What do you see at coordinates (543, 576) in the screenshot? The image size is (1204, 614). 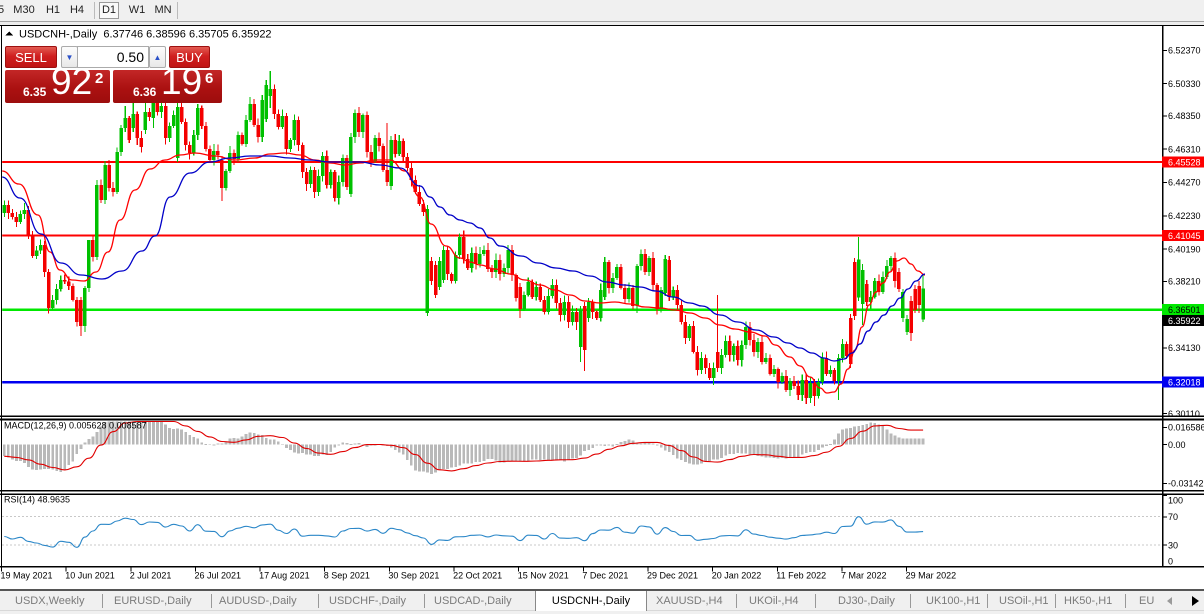 I see `svg-text: 15 Nov 2021` at bounding box center [543, 576].